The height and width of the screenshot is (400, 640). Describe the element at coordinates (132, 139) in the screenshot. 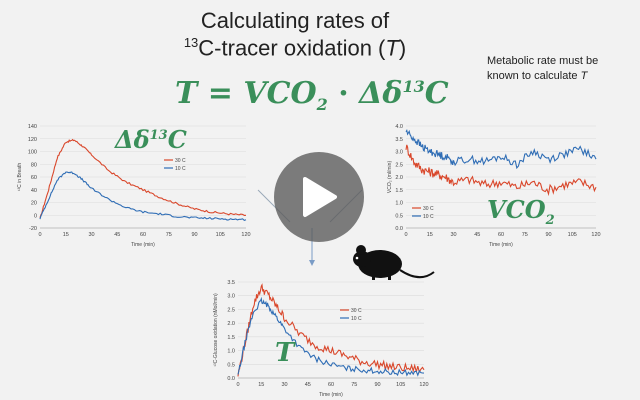

I see `overlay-delta: Δδ` at that location.